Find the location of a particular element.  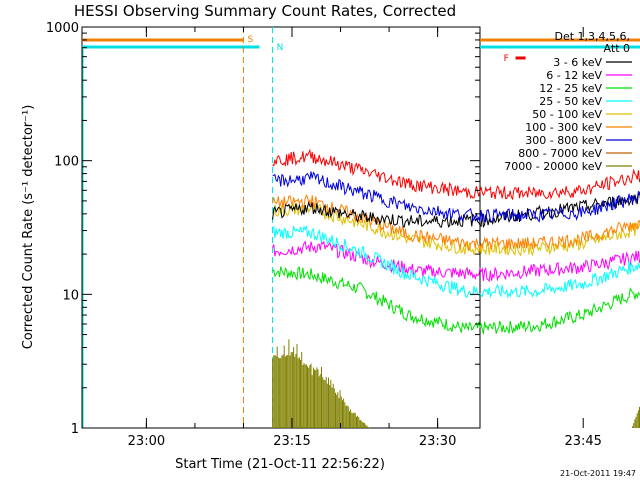

x-tick-label: 23:45 is located at coordinates (582, 441).